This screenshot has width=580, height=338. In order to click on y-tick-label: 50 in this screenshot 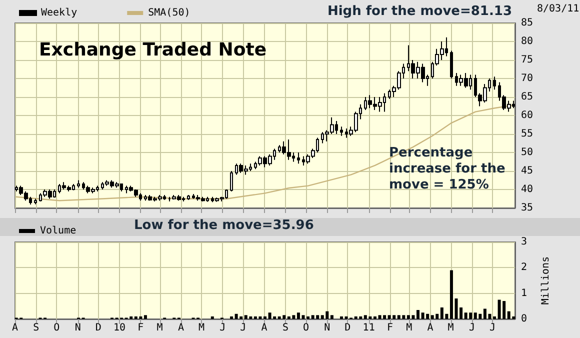, I will do `click(527, 152)`.